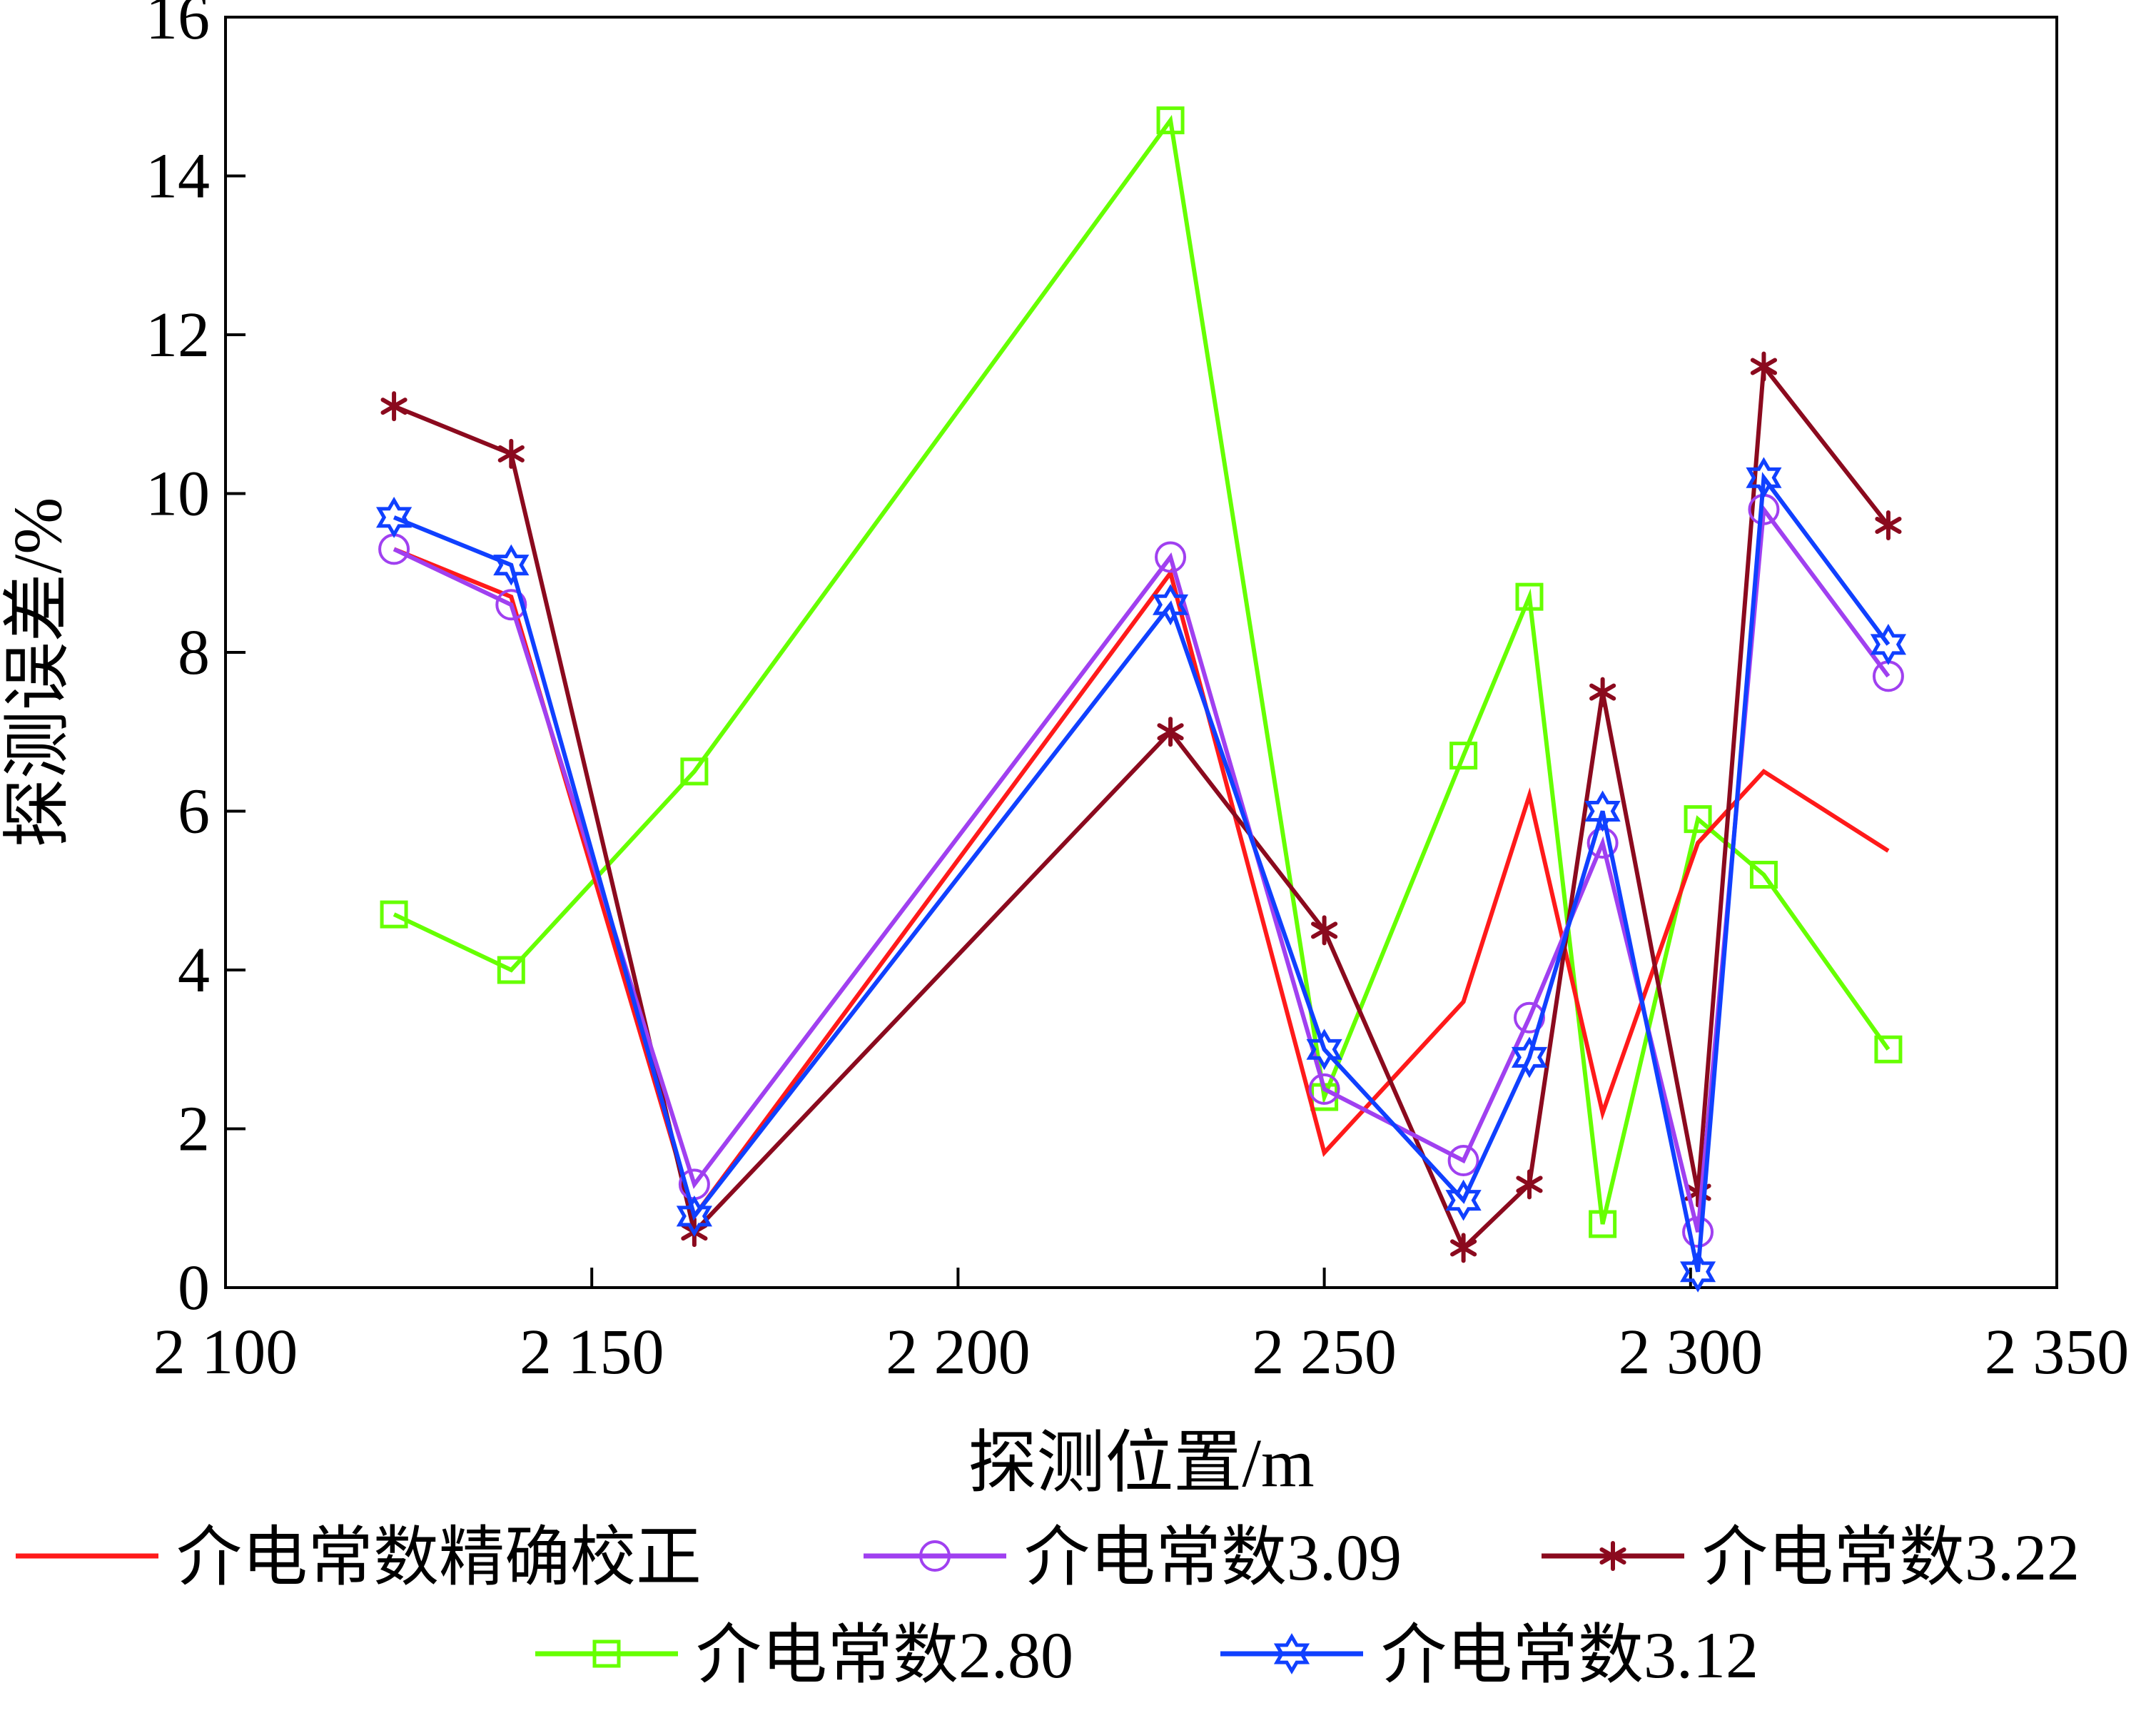 This screenshot has width=2156, height=1713. I want to click on legend-label: 介电常数2.80, so click(884, 1655).